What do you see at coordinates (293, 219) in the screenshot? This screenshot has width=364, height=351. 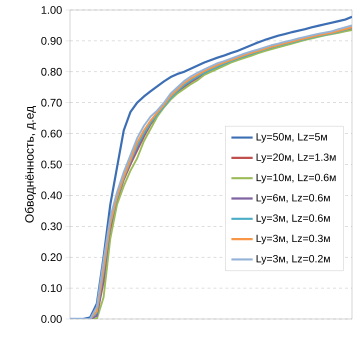 I see `legend-label: Ly=3м, Lz=0.6м` at bounding box center [293, 219].